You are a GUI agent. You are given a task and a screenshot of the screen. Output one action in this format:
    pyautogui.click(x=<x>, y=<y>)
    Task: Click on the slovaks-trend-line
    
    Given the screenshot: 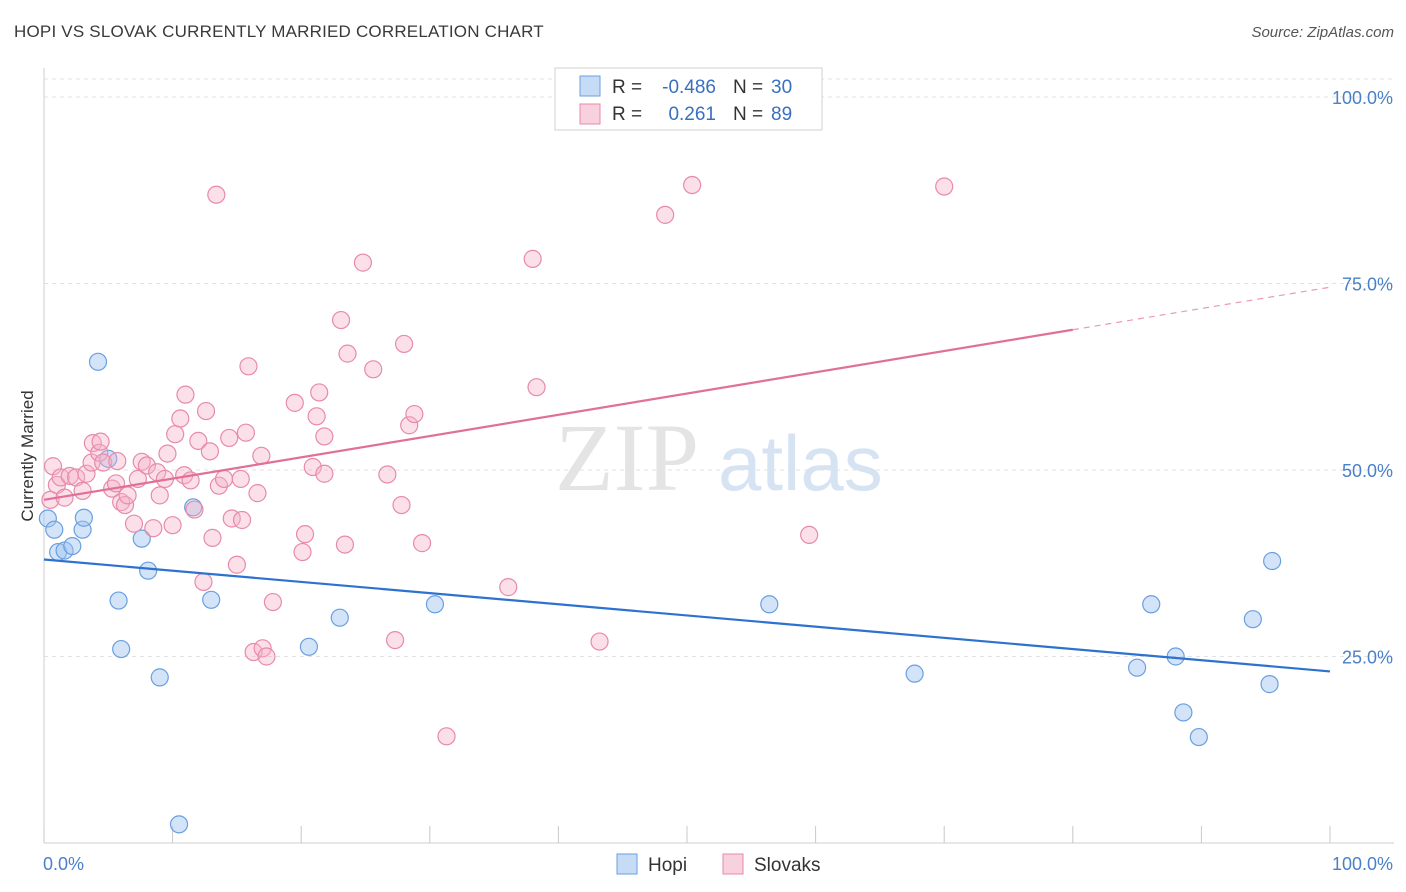 What is the action you would take?
    pyautogui.click(x=558, y=414)
    